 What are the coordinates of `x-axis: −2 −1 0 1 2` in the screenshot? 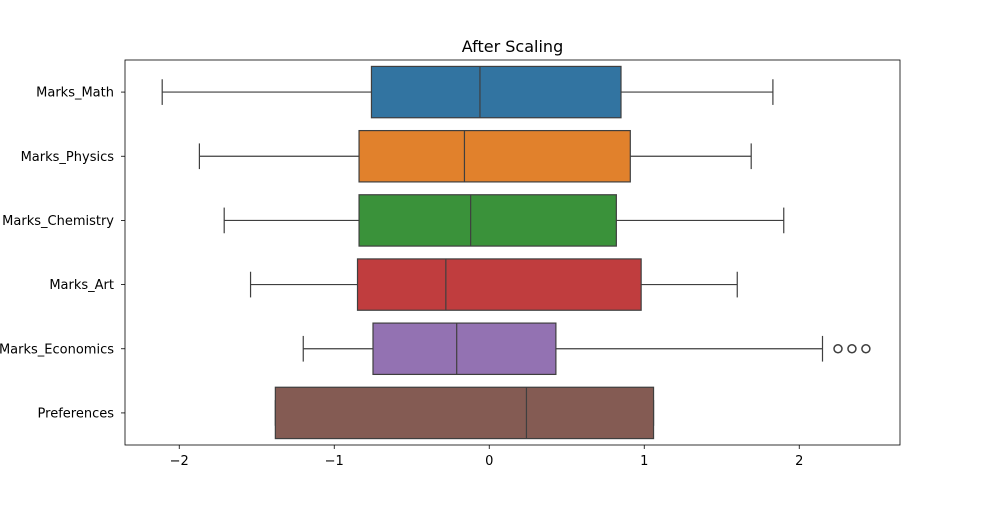 It's located at (486, 457).